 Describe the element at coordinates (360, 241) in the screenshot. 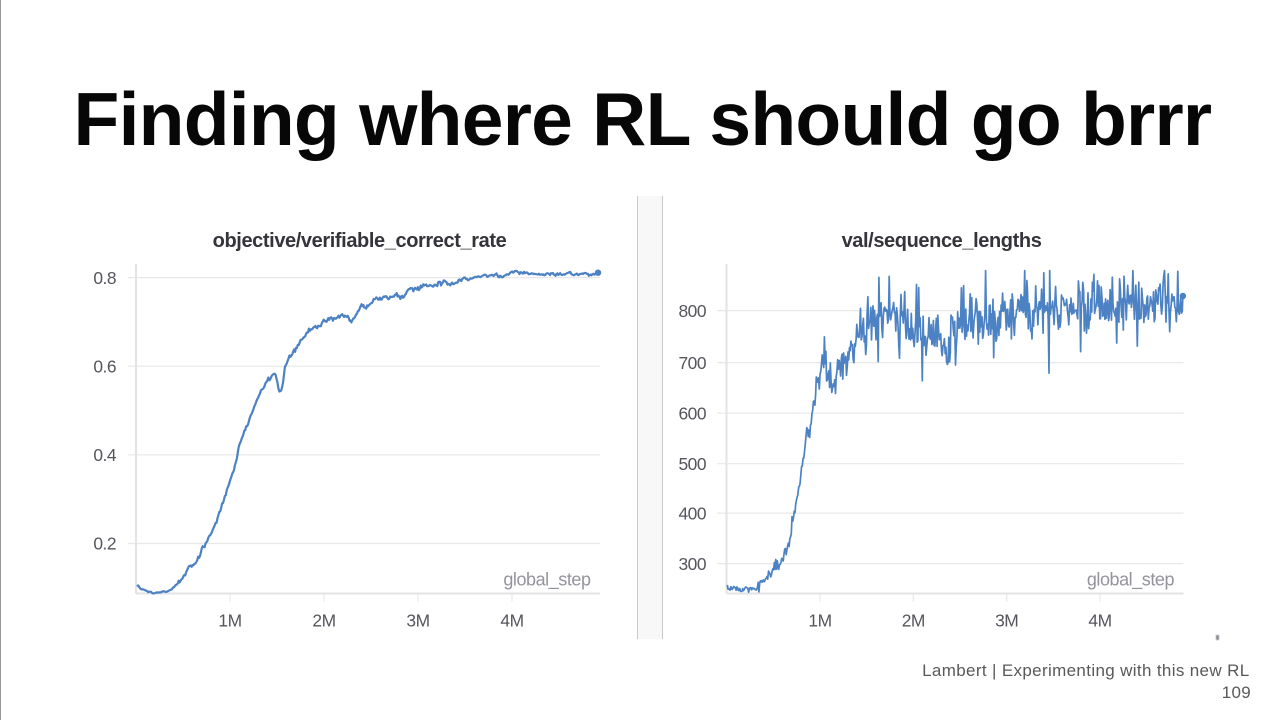

I see `svg-text:objective/verifiable_correct_r: objective/verifiable_correct_rate` at that location.